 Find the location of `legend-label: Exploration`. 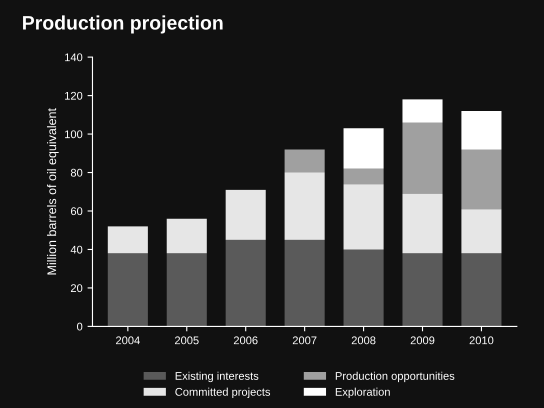

legend-label: Exploration is located at coordinates (363, 393).